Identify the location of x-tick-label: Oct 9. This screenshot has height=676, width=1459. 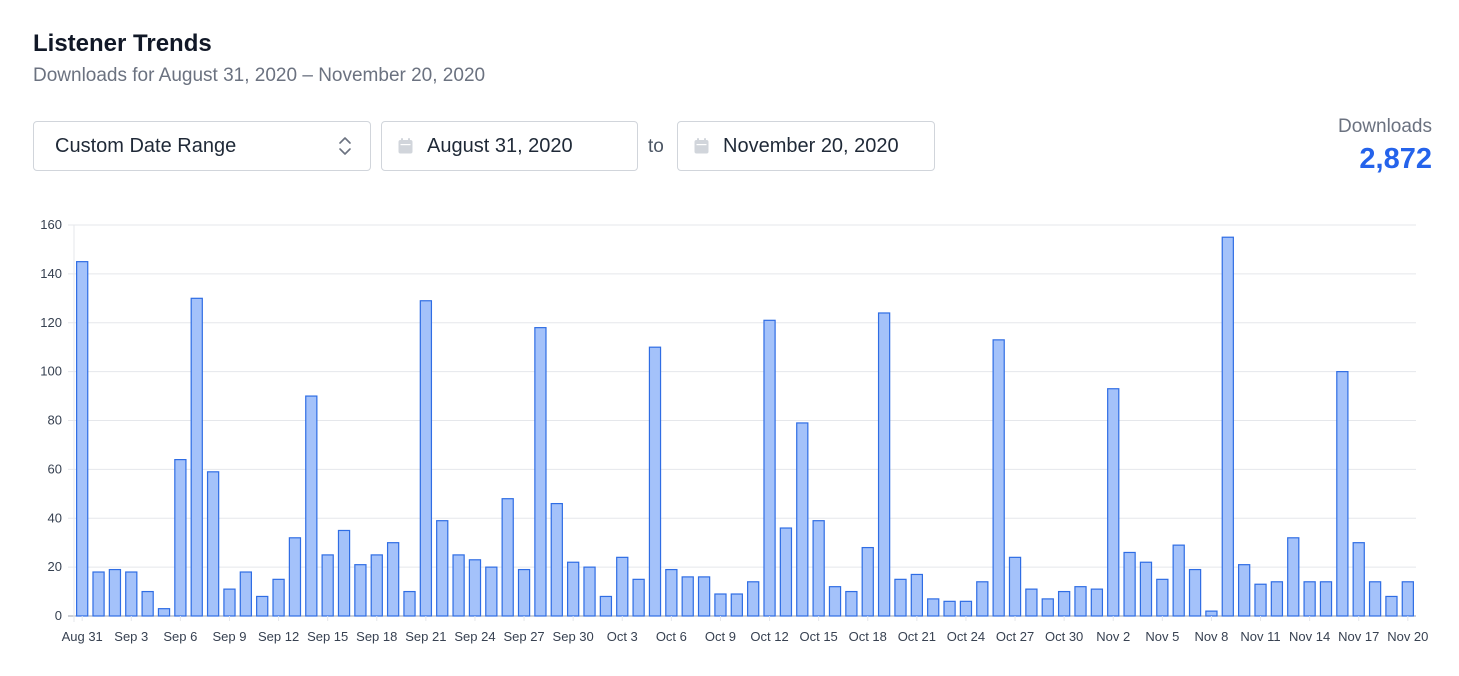
(720, 636).